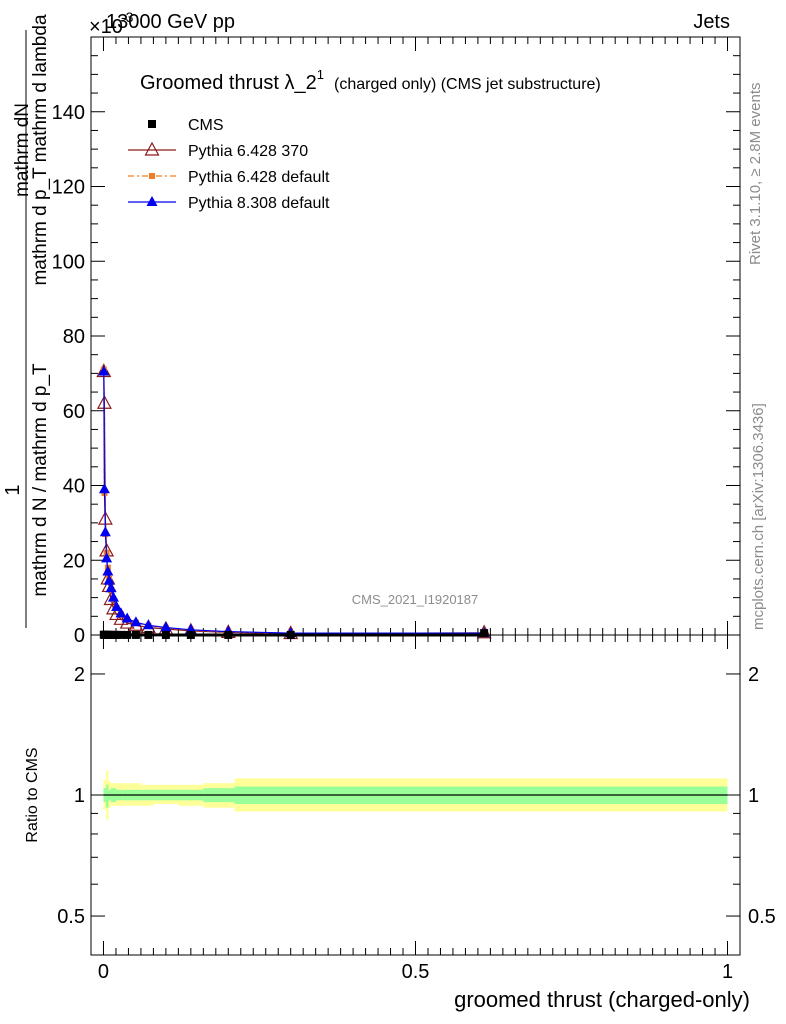  I want to click on main-y-tick-label: 80, so click(74, 337).